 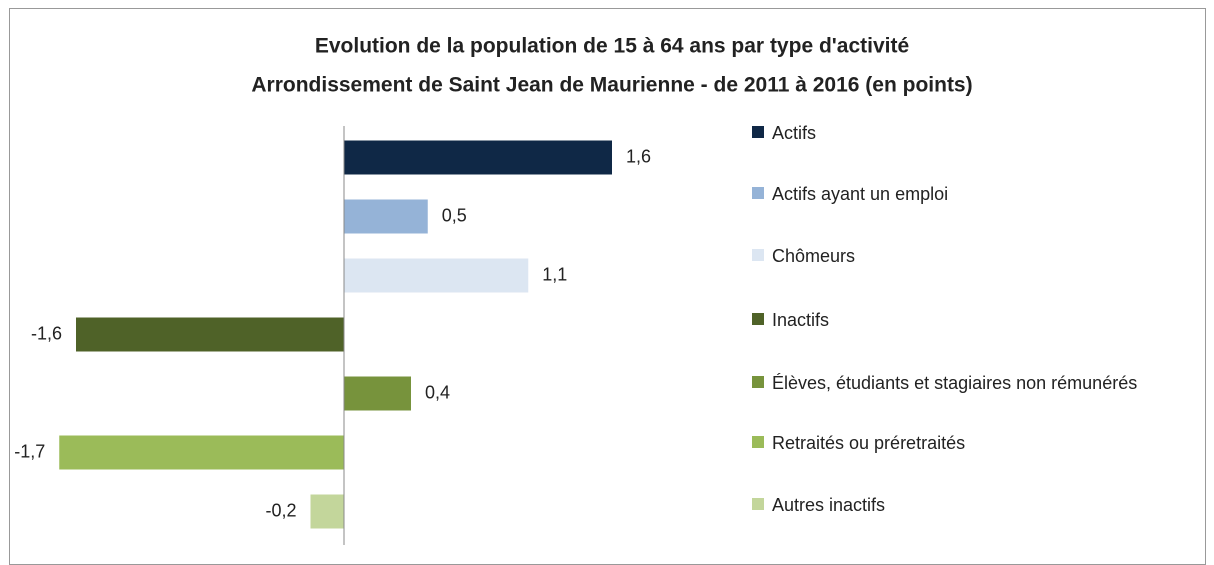 What do you see at coordinates (952, 256) in the screenshot?
I see `legend-entry: Chômeurs` at bounding box center [952, 256].